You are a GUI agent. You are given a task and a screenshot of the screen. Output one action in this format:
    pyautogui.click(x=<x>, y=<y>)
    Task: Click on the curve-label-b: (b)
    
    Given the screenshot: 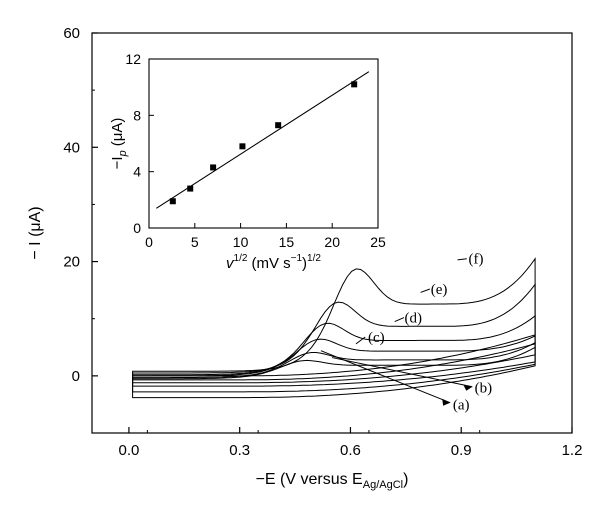 What is the action you would take?
    pyautogui.click(x=484, y=388)
    